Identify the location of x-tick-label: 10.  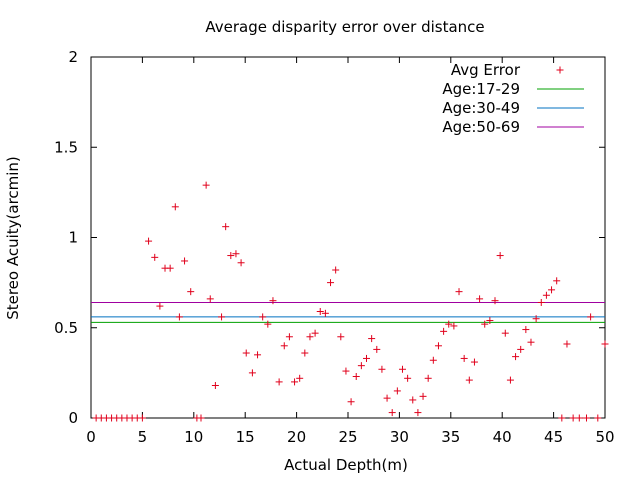
(193, 437).